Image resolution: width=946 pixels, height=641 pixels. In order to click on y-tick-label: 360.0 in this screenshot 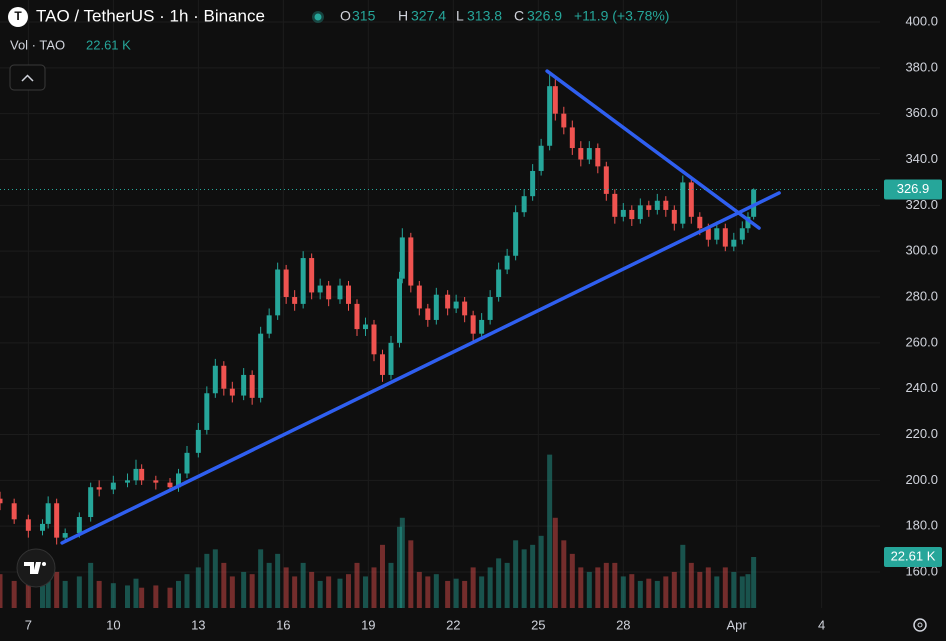, I will do `click(921, 112)`.